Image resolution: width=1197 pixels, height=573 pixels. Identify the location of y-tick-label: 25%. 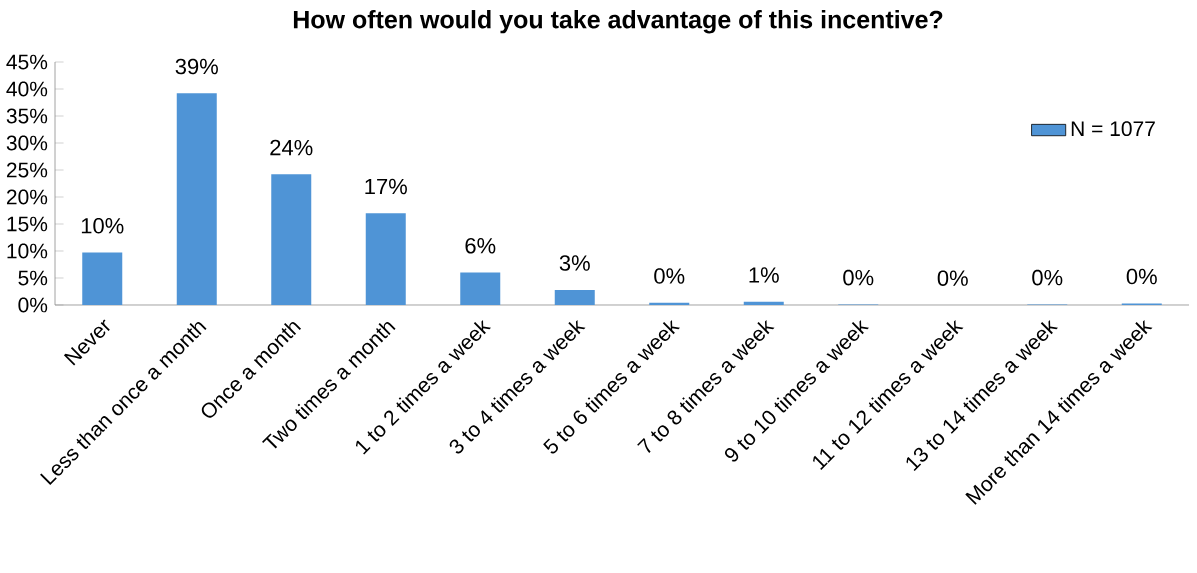
(27, 170).